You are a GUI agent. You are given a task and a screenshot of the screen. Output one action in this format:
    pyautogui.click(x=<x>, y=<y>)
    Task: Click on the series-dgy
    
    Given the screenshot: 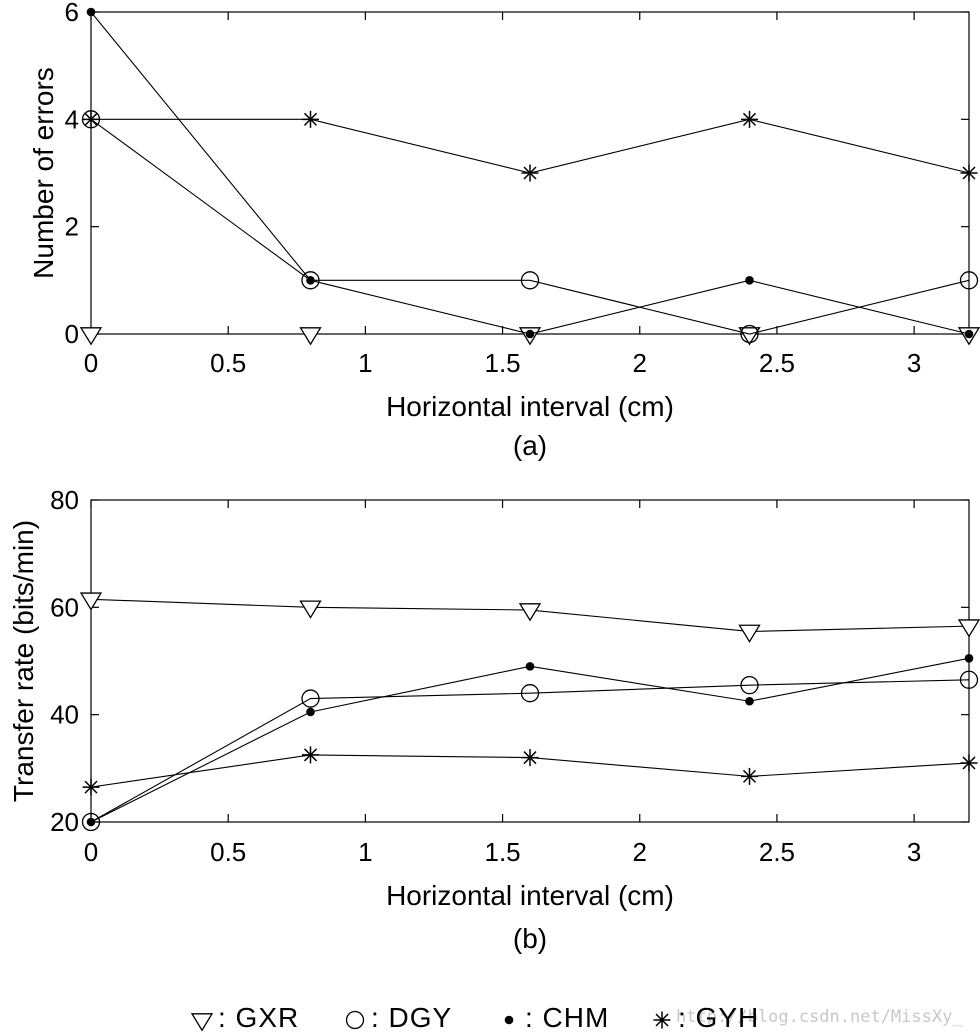 What is the action you would take?
    pyautogui.click(x=530, y=751)
    